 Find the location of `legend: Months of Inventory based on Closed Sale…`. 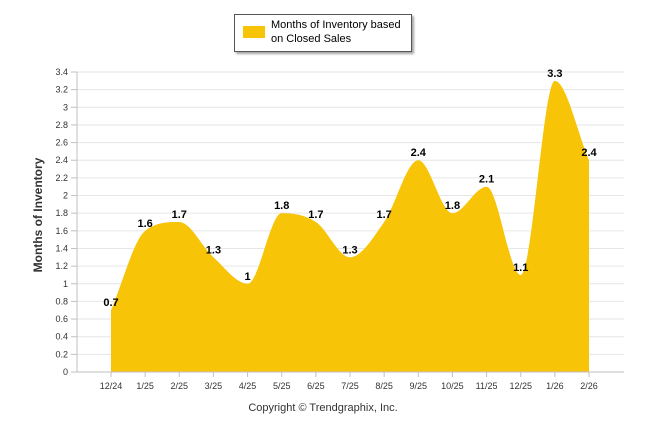

legend: Months of Inventory based on Closed Sale… is located at coordinates (323, 33).